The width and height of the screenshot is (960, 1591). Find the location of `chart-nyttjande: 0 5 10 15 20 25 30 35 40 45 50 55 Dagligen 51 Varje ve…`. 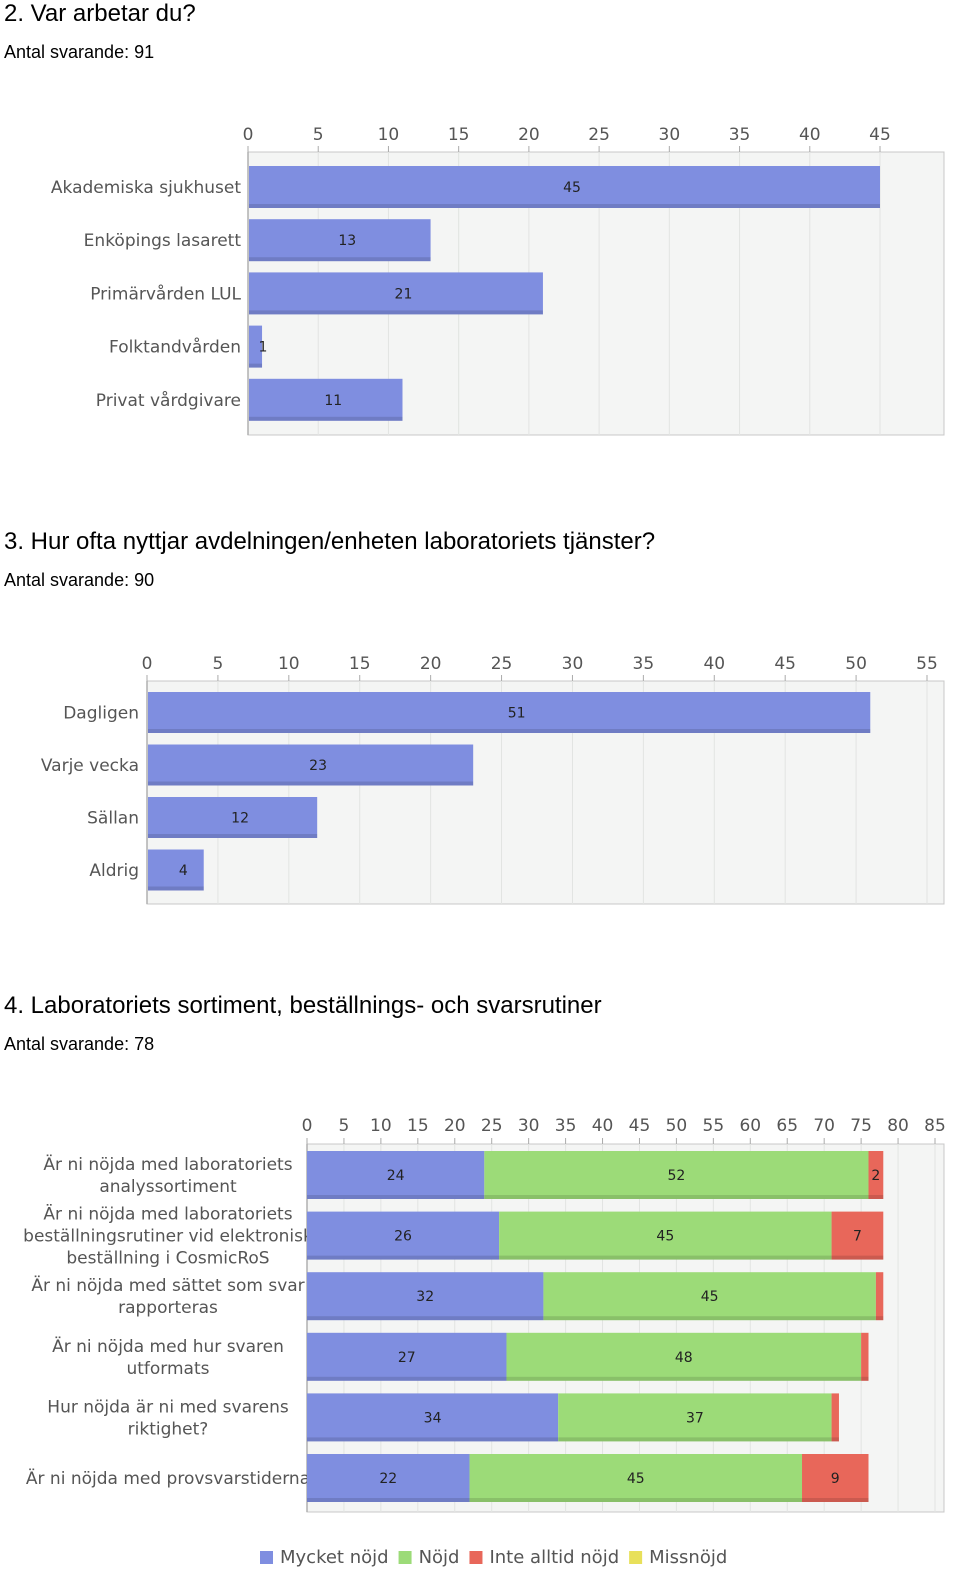

chart-nyttjande: 0 5 10 15 20 25 30 35 40 45 50 55 Dagligen 51 Varje ve… is located at coordinates (493, 779).